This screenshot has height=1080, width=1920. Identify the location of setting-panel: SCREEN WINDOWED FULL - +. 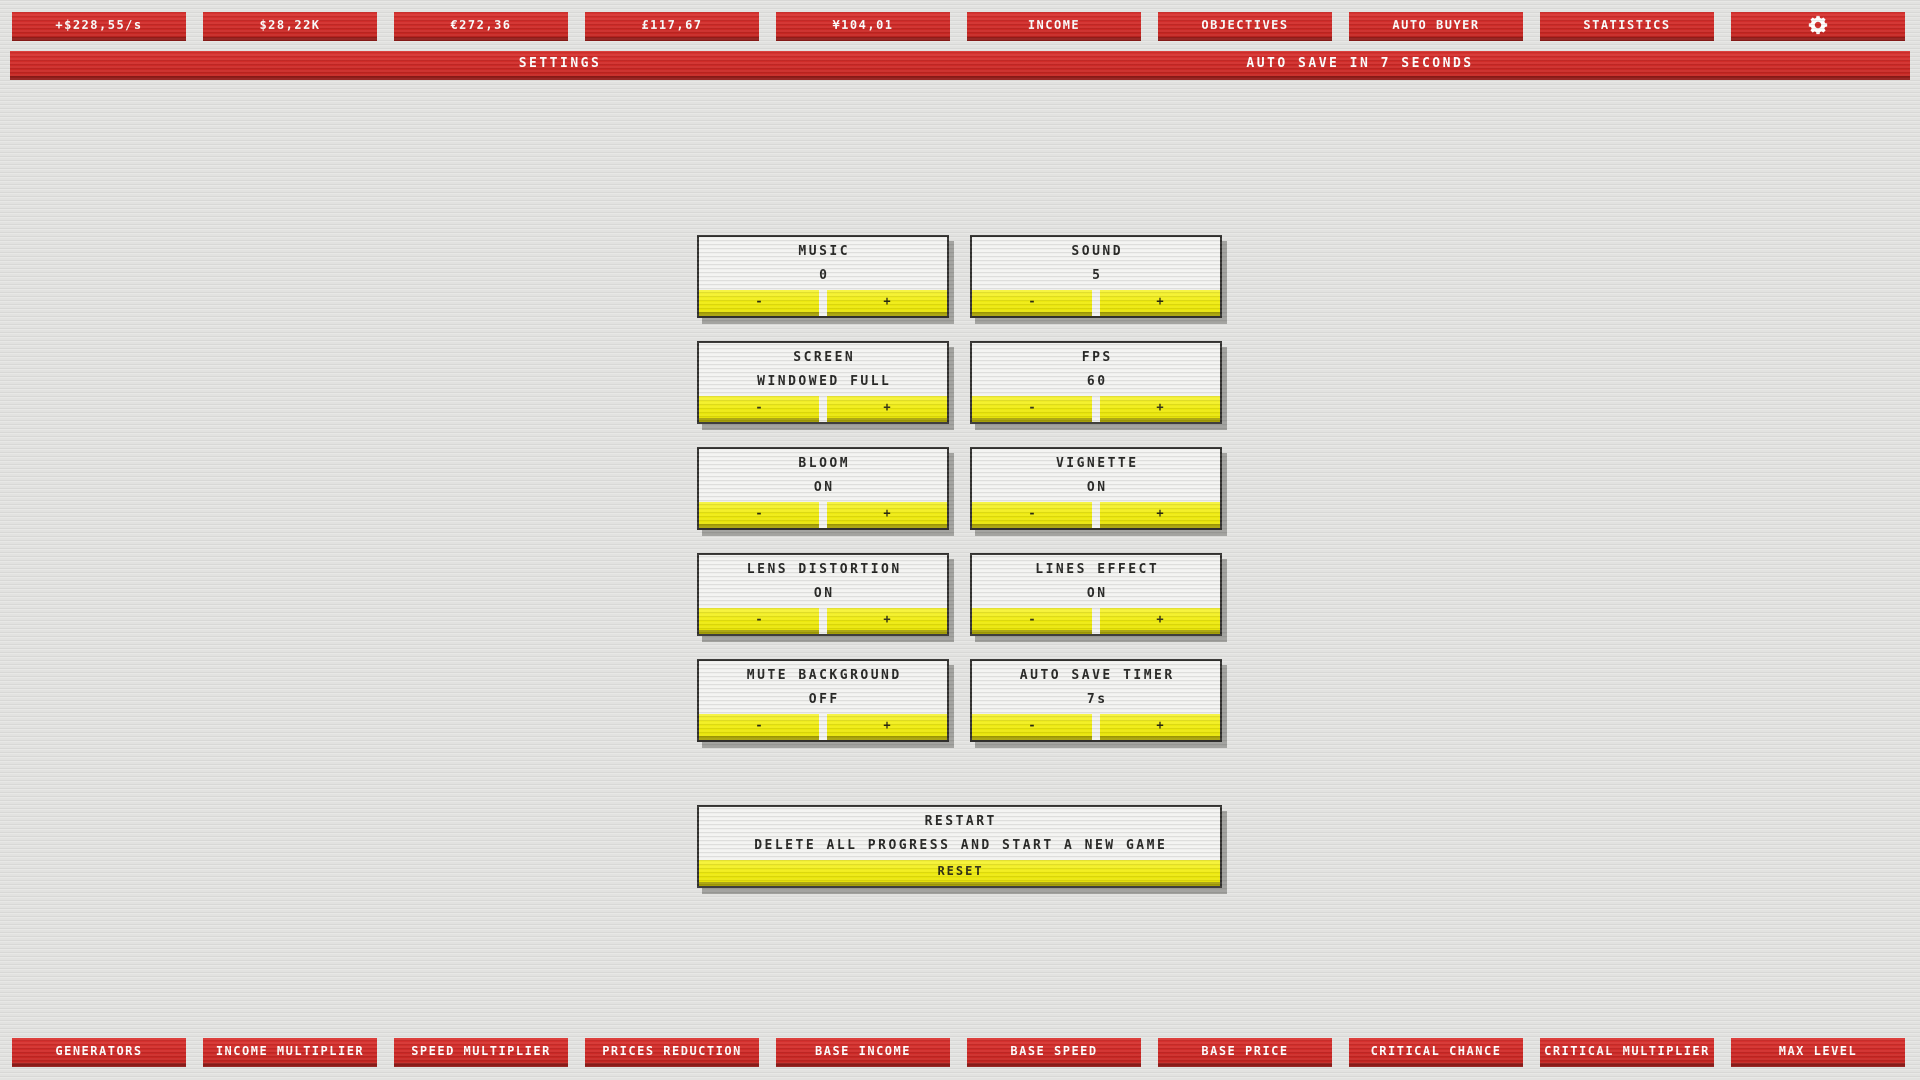
(823, 382).